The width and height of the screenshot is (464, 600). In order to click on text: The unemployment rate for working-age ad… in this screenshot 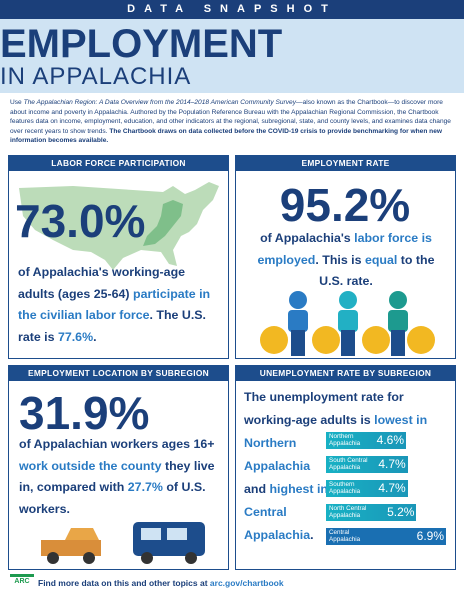, I will do `click(324, 408)`.